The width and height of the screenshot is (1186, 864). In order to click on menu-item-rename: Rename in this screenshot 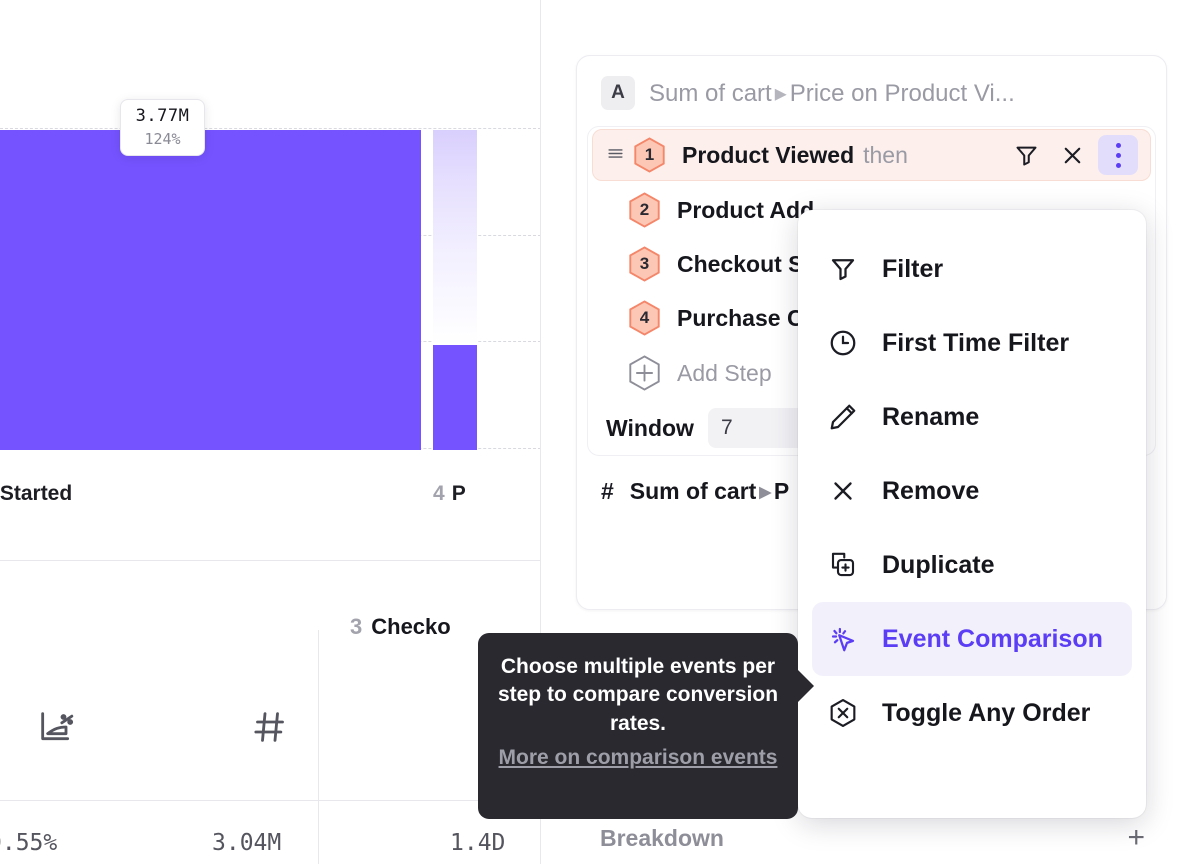, I will do `click(972, 417)`.